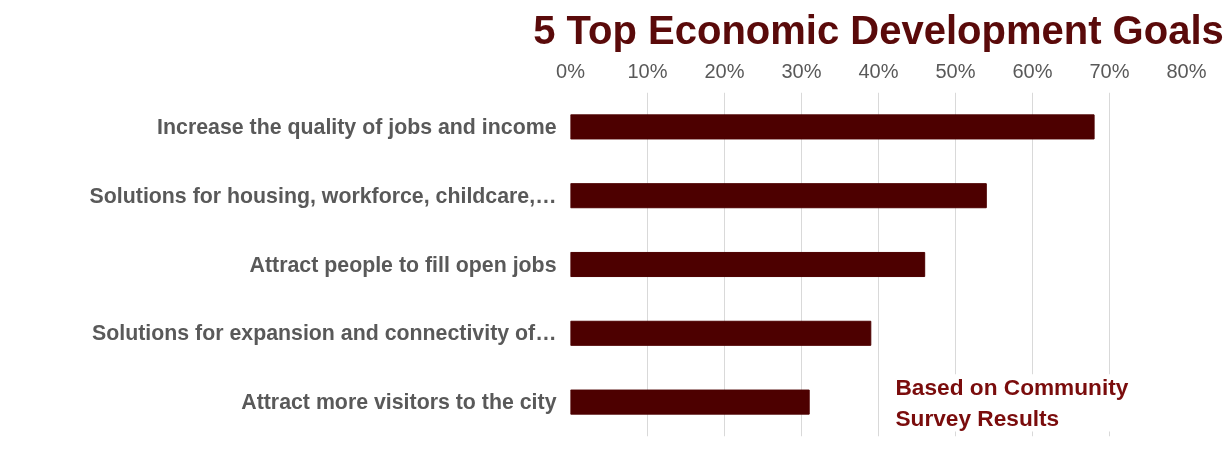  I want to click on x-tick-label: 30%, so click(801, 70).